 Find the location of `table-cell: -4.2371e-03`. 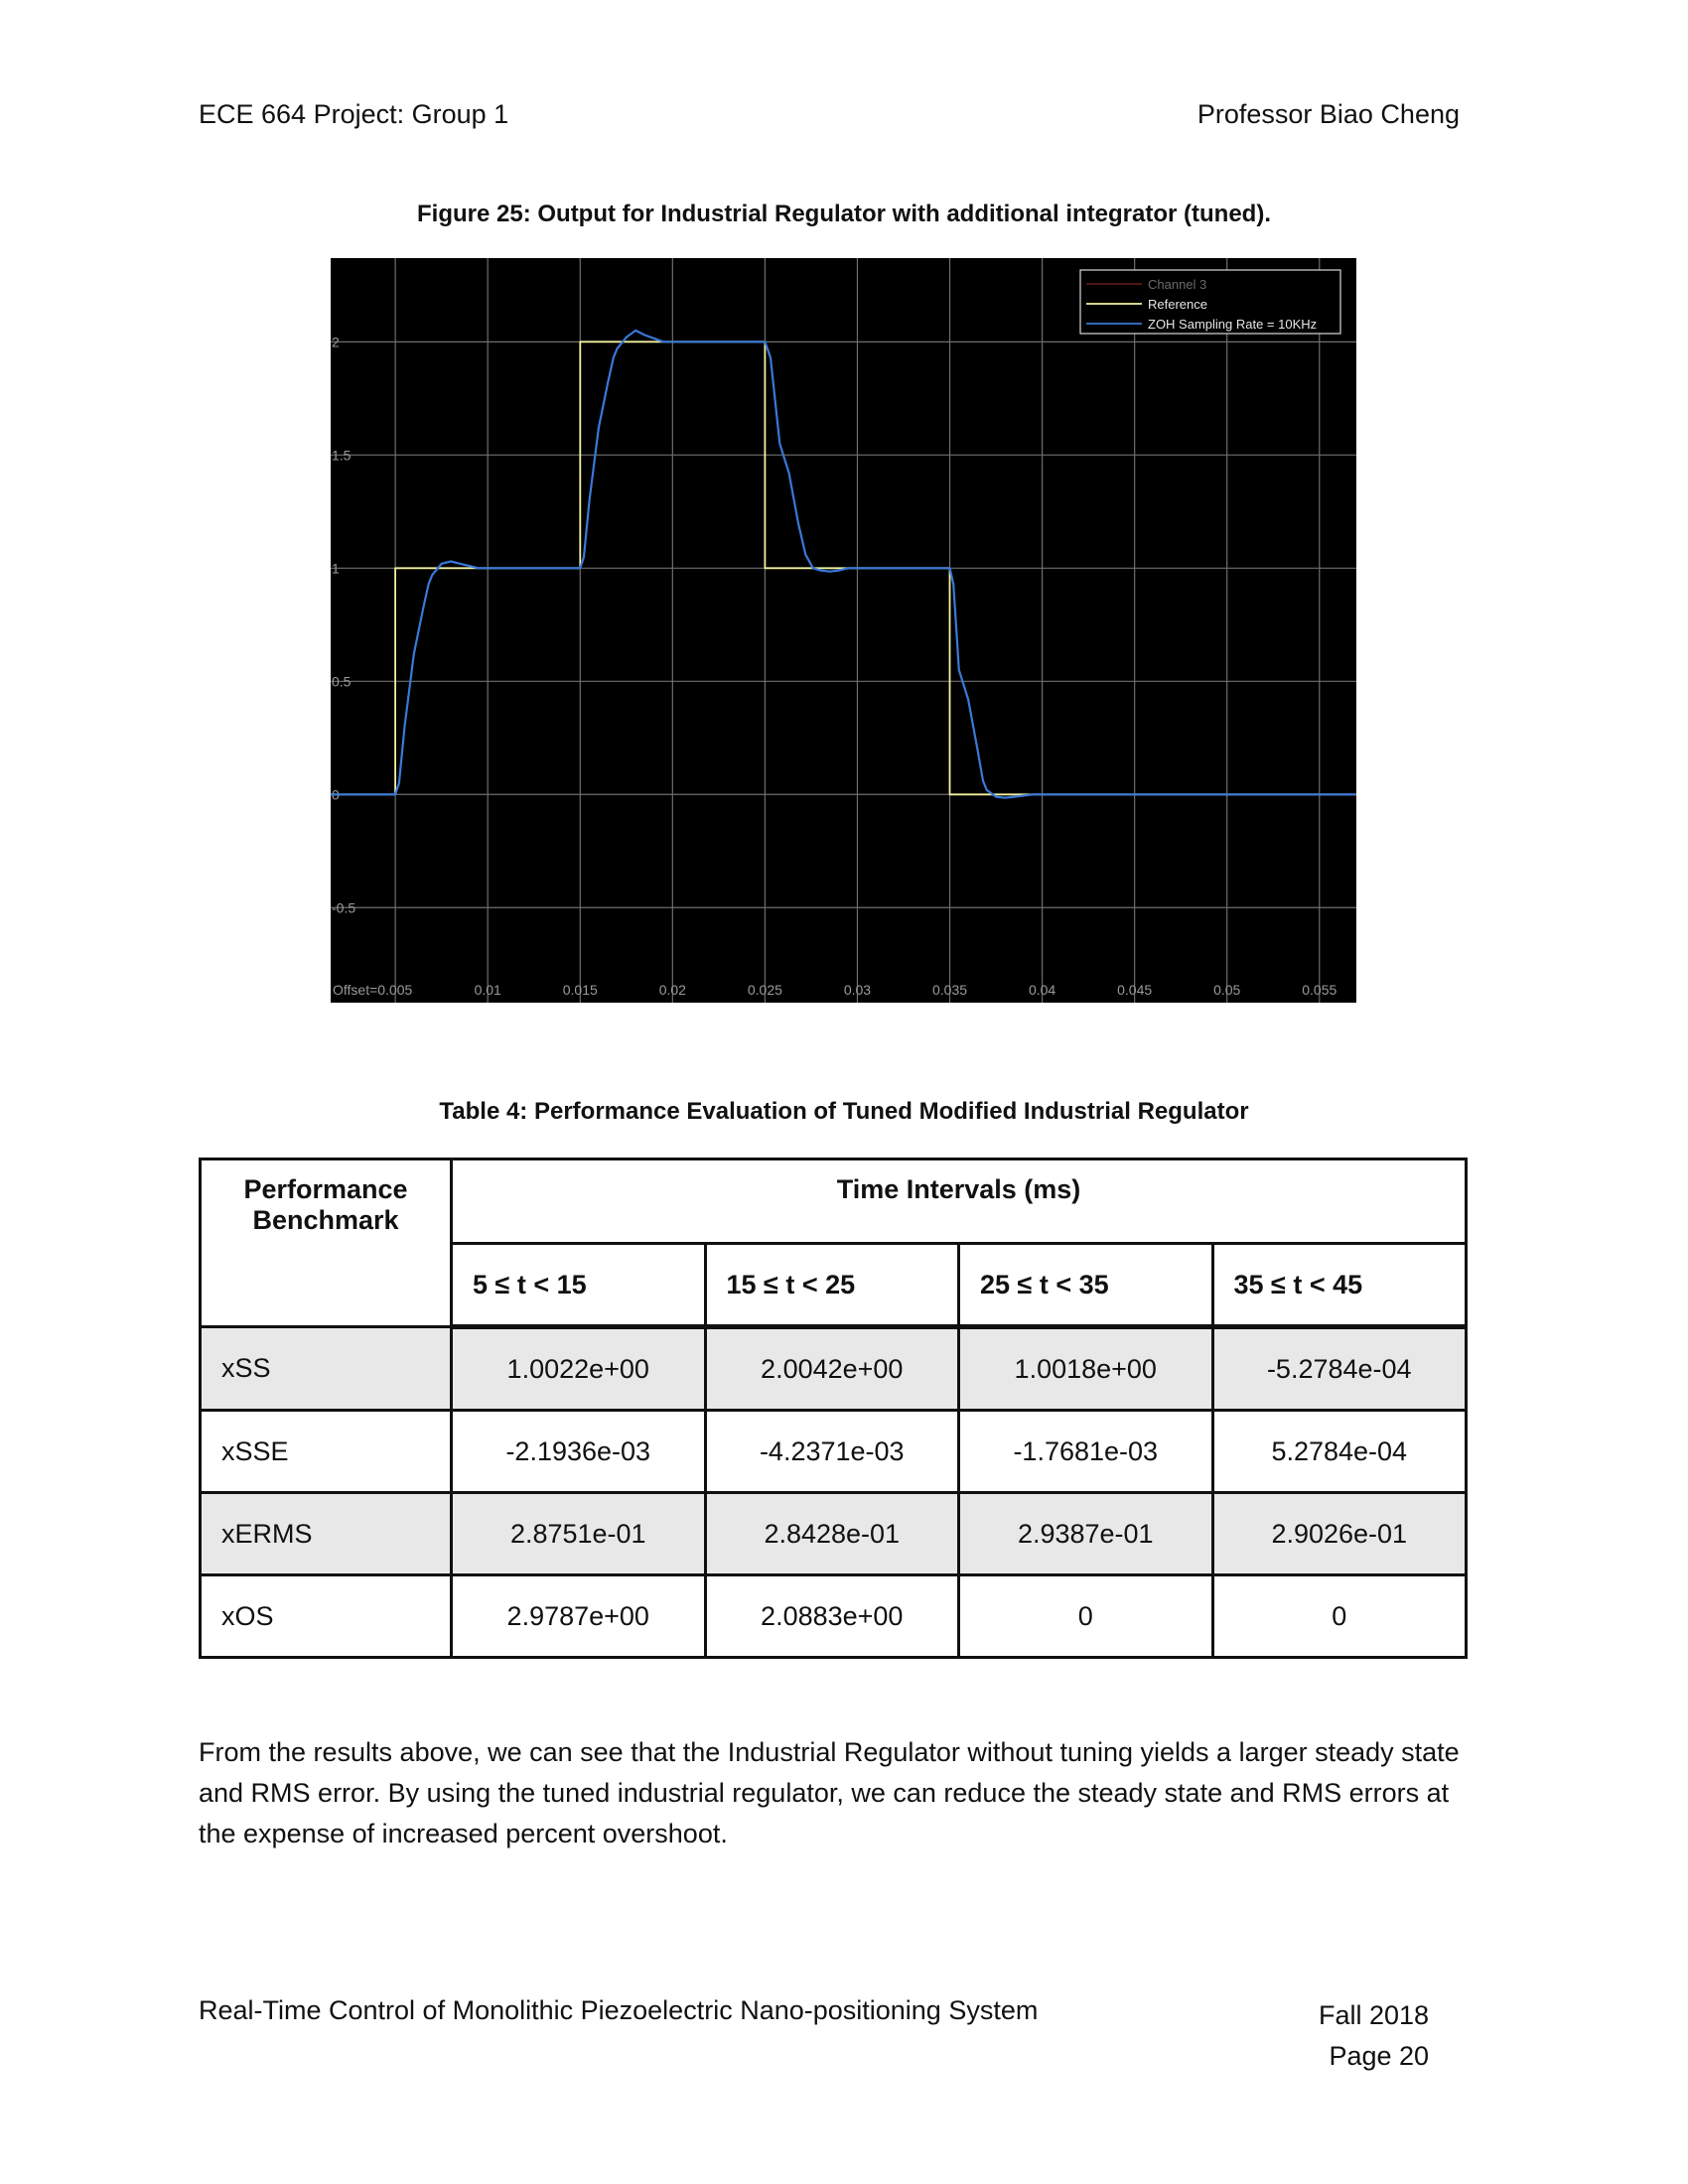

table-cell: -4.2371e-03 is located at coordinates (831, 1451).